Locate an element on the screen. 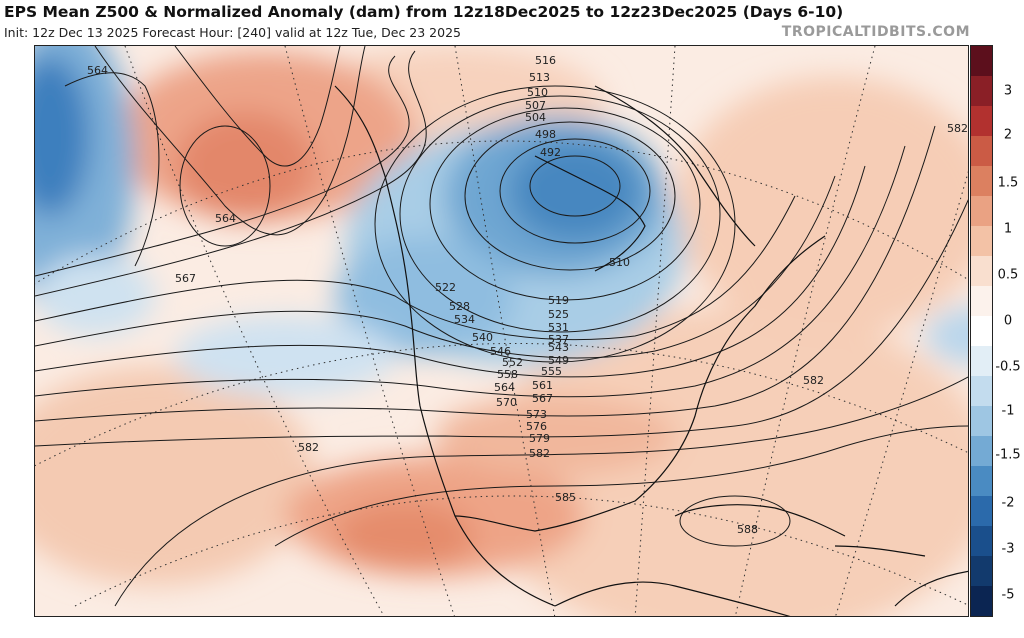 The width and height of the screenshot is (1024, 638). contour-label: 561 is located at coordinates (542, 385).